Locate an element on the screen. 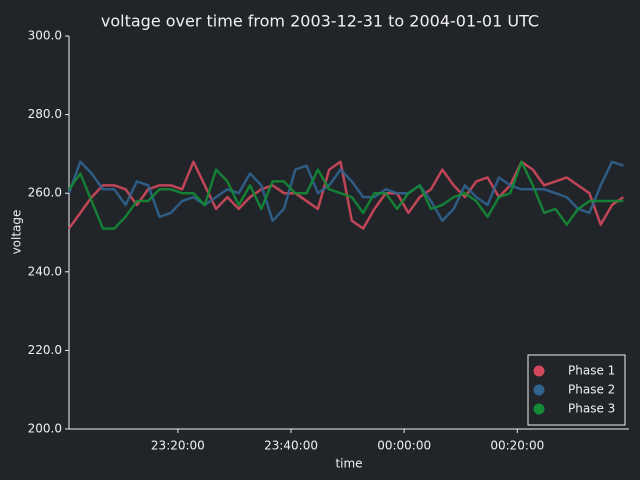 The width and height of the screenshot is (640, 480). legend-label: Phase 2 is located at coordinates (591, 390).